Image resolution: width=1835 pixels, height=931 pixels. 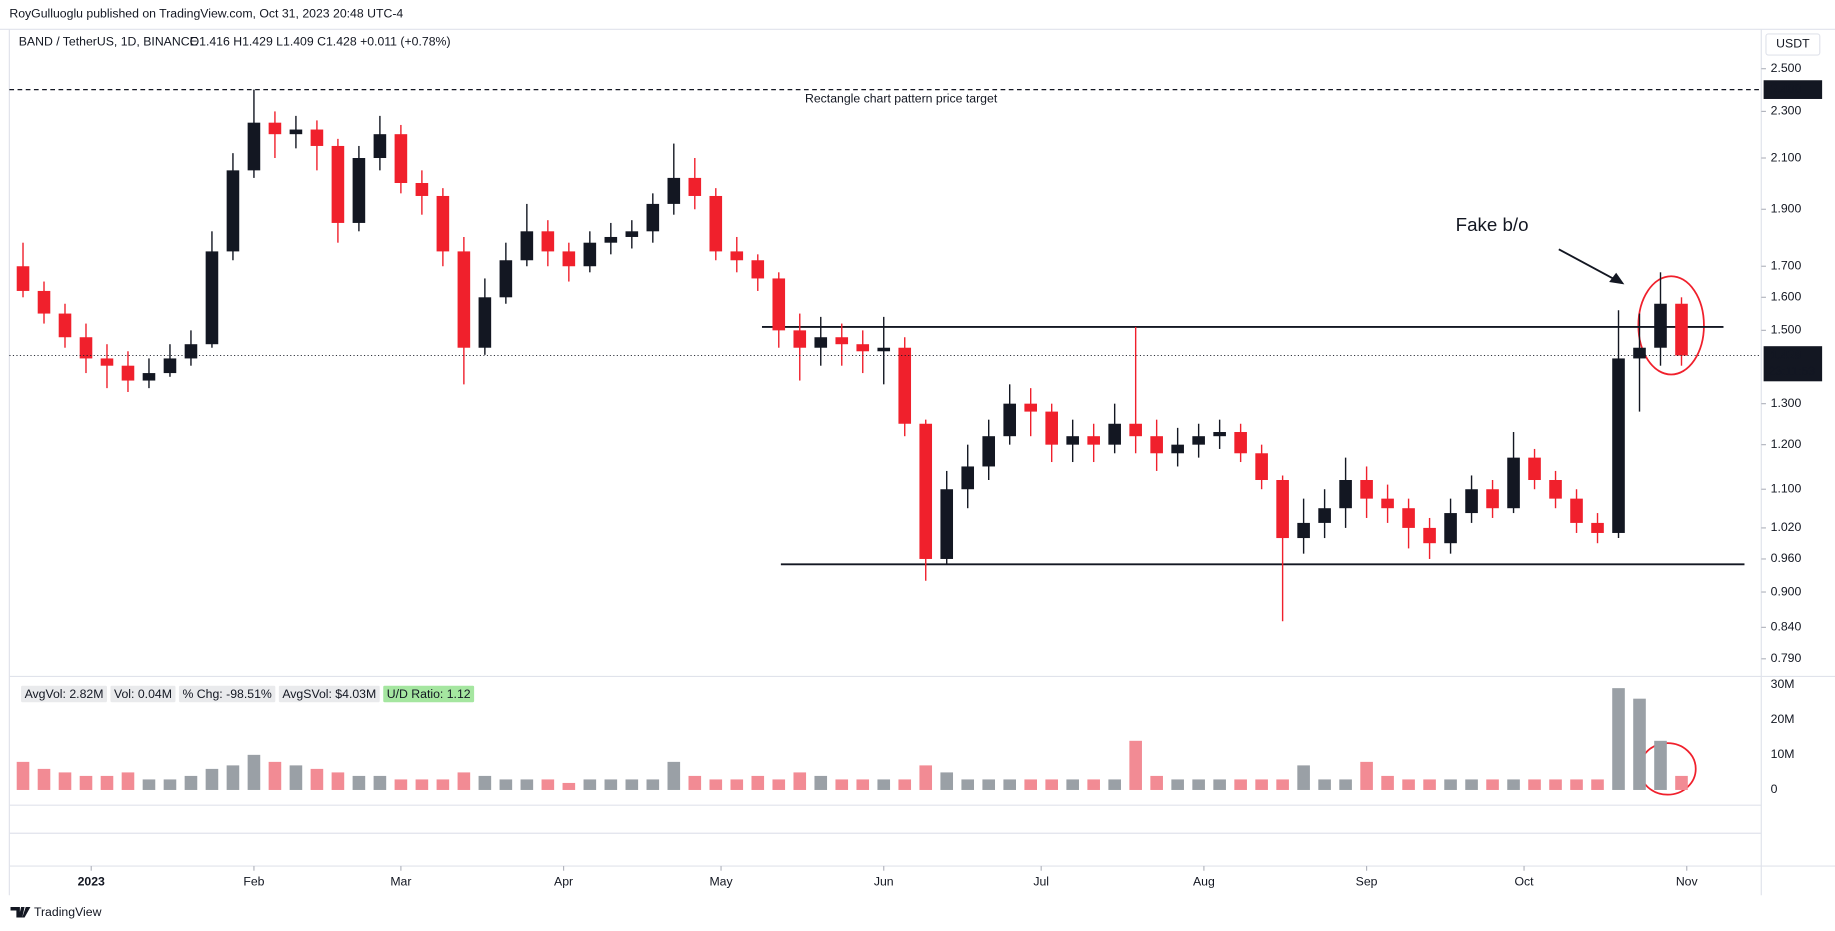 What do you see at coordinates (68, 912) in the screenshot?
I see `footer: TradingView` at bounding box center [68, 912].